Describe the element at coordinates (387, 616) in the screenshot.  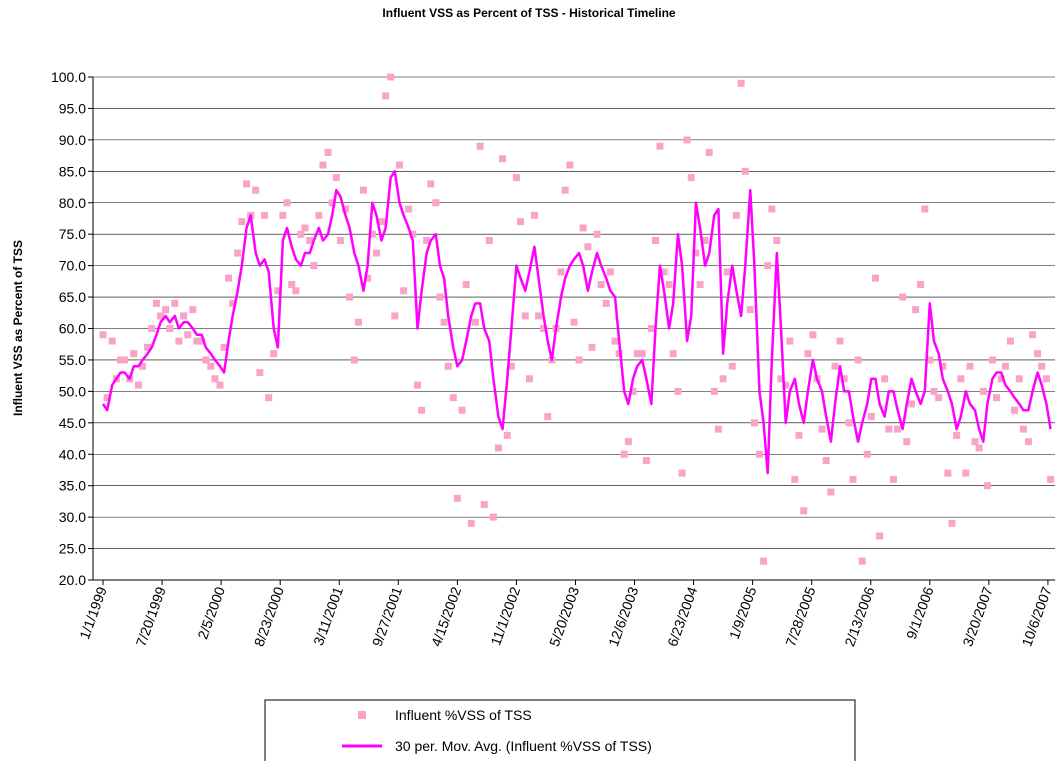
I see `x-tick-label: 9/27/2001` at that location.